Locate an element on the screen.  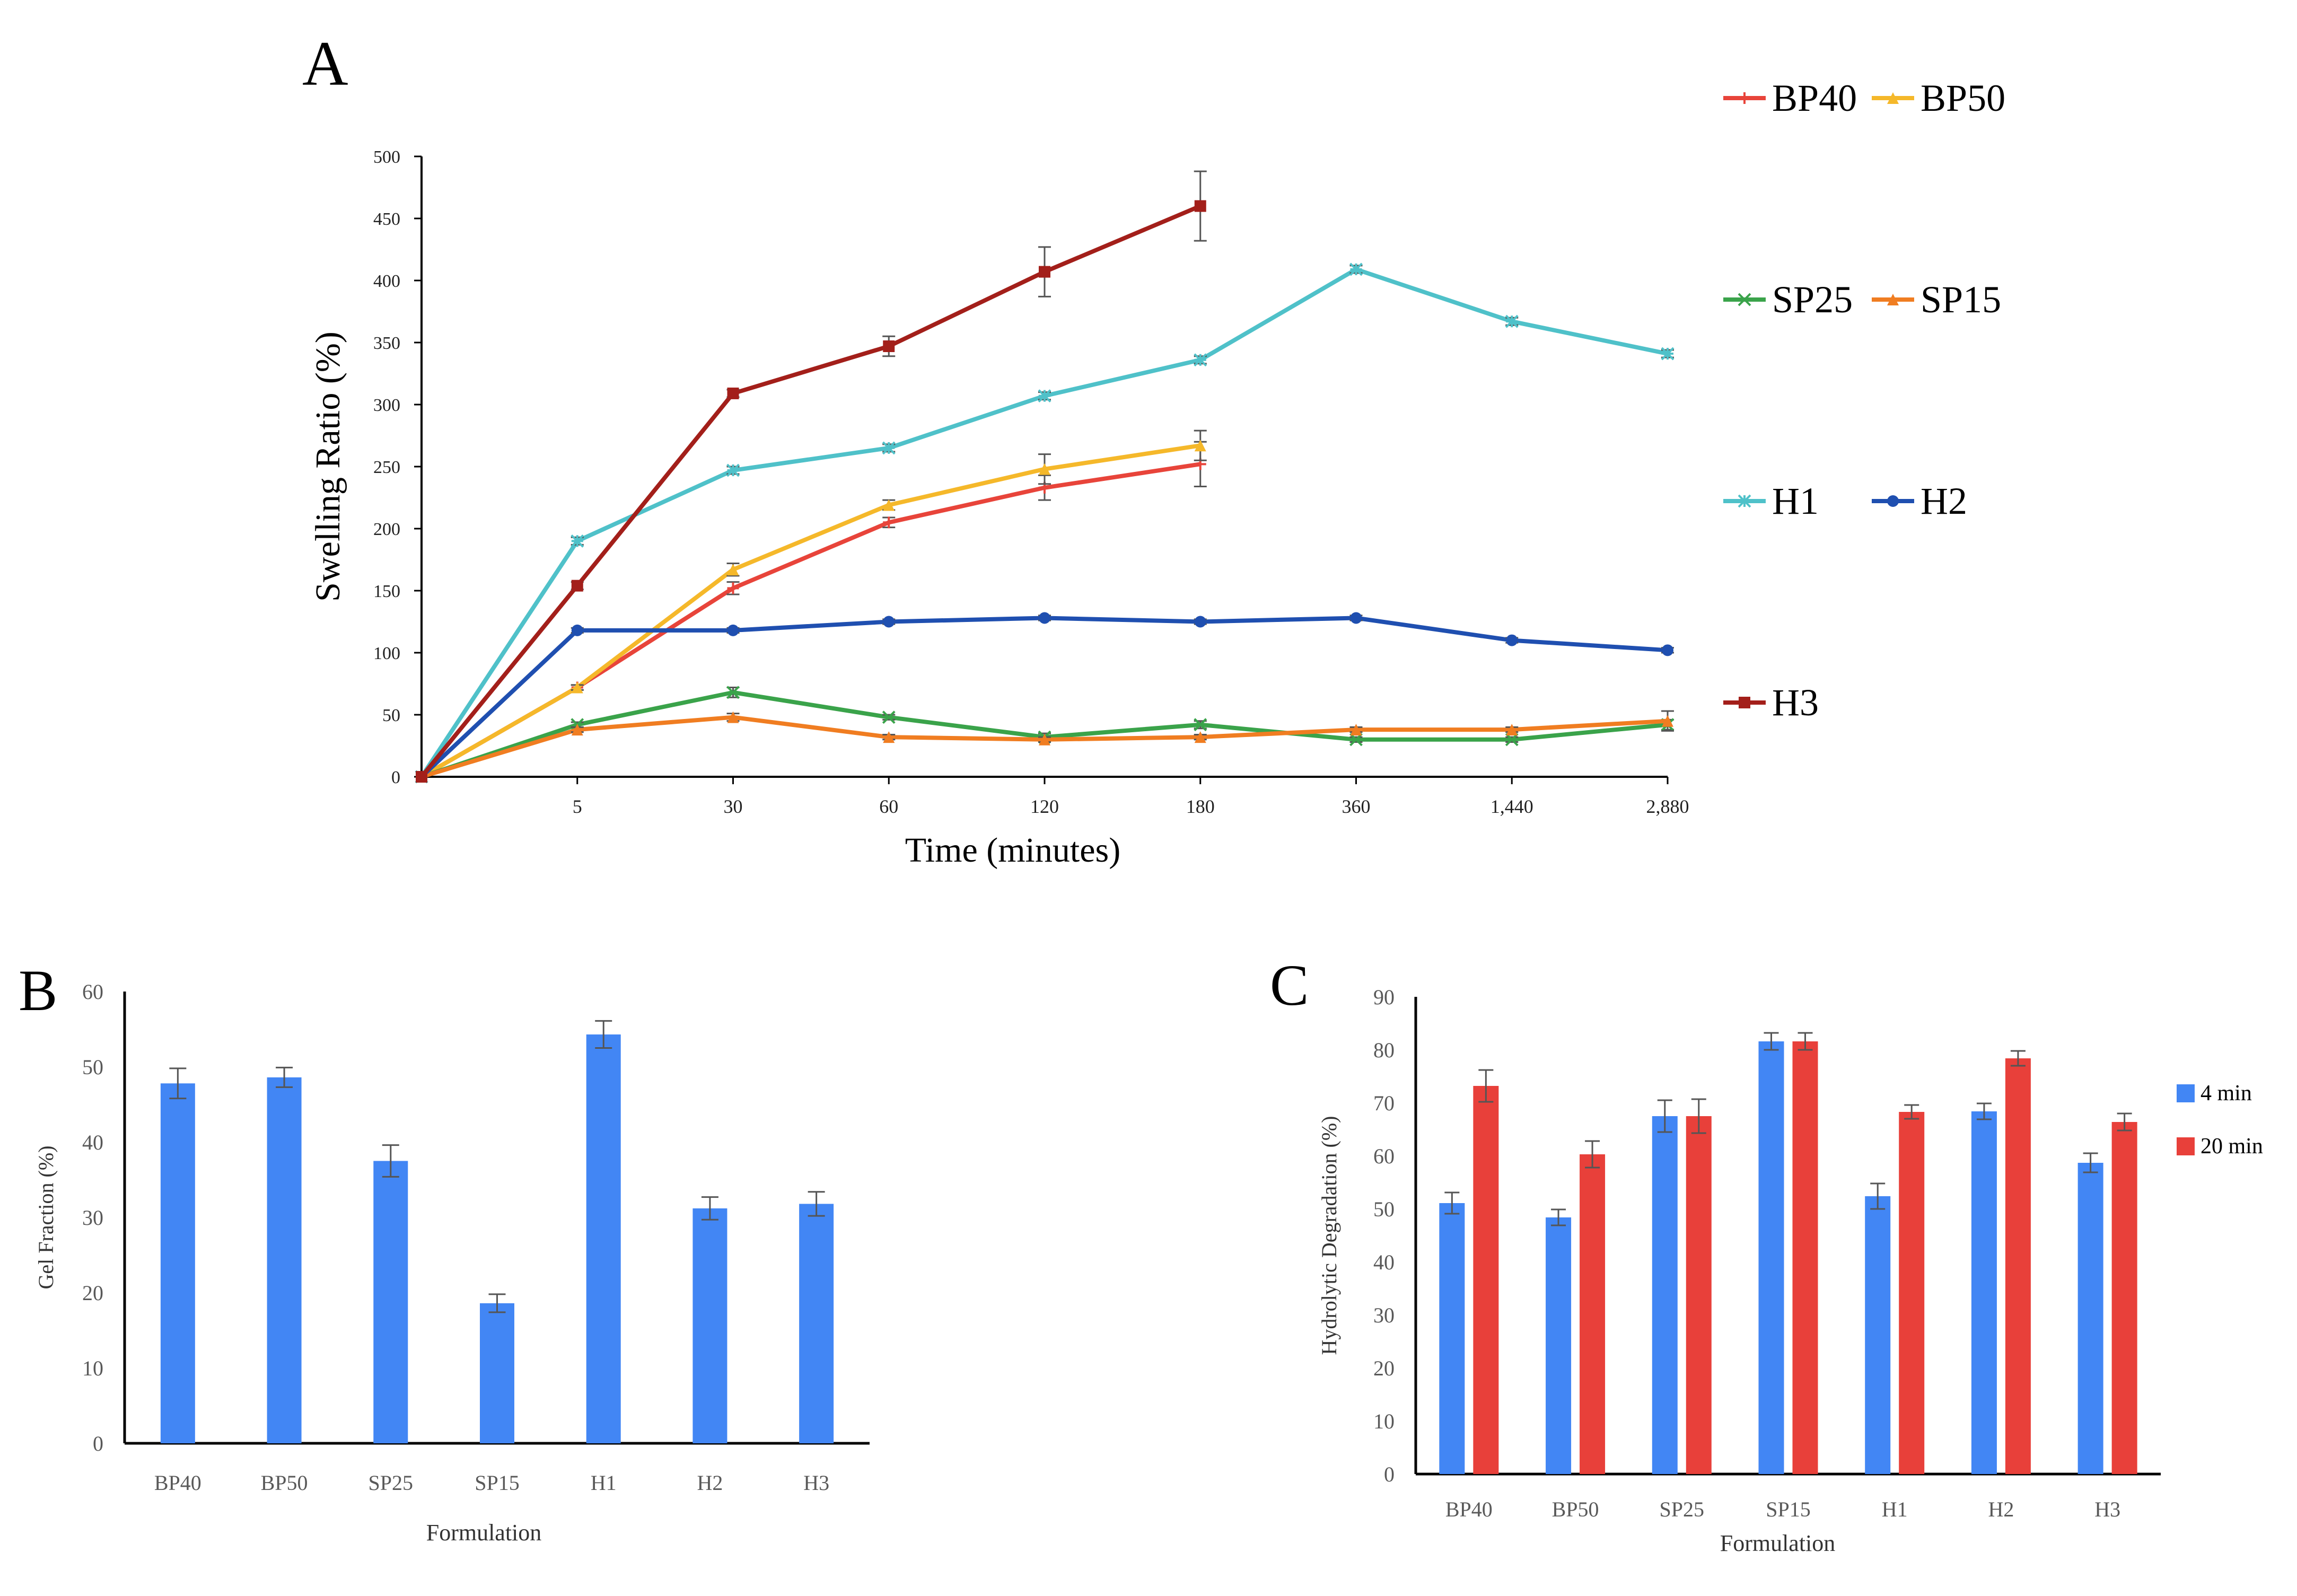
y-tick-label: 50 is located at coordinates (391, 715).